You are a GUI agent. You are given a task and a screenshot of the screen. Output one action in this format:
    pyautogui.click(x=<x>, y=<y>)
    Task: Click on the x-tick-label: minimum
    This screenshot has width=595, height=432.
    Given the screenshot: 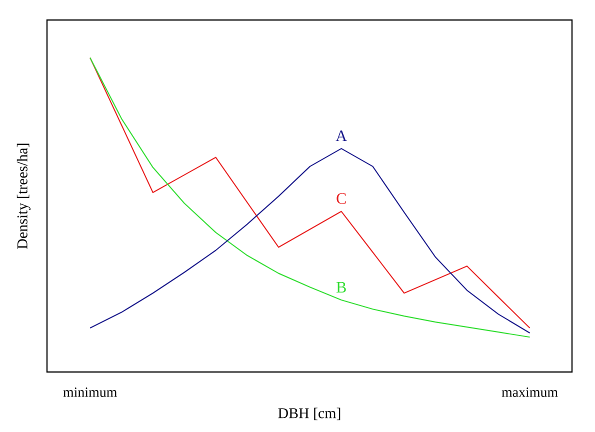 What is the action you would take?
    pyautogui.click(x=90, y=392)
    